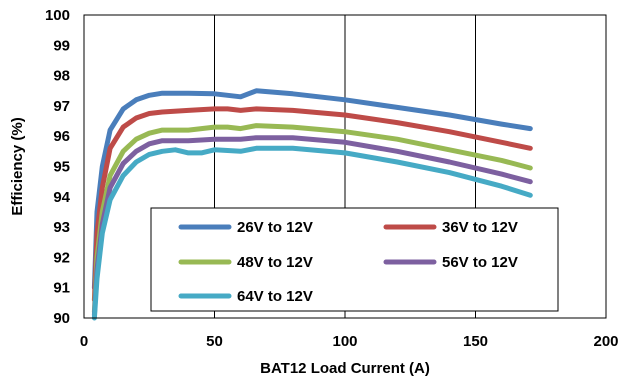  Describe the element at coordinates (275, 262) in the screenshot. I see `legend-label-2: 48V to 12V` at that location.